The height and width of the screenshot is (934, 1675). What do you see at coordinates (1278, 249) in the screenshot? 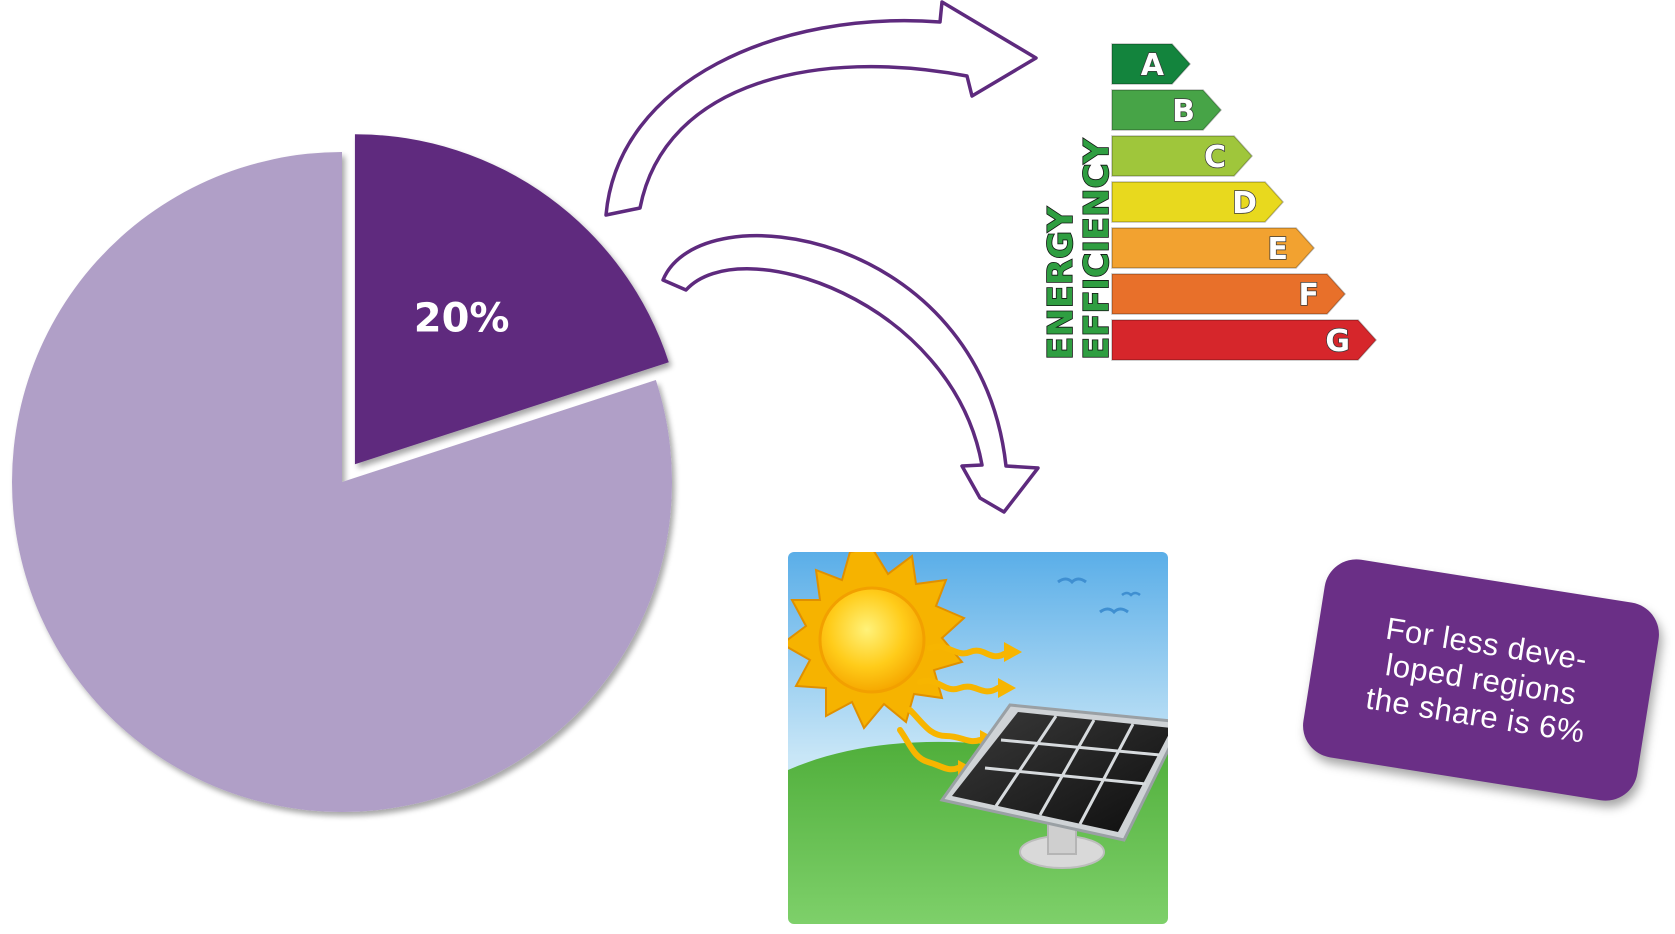
I see `grade-letter-e: E` at bounding box center [1278, 249].